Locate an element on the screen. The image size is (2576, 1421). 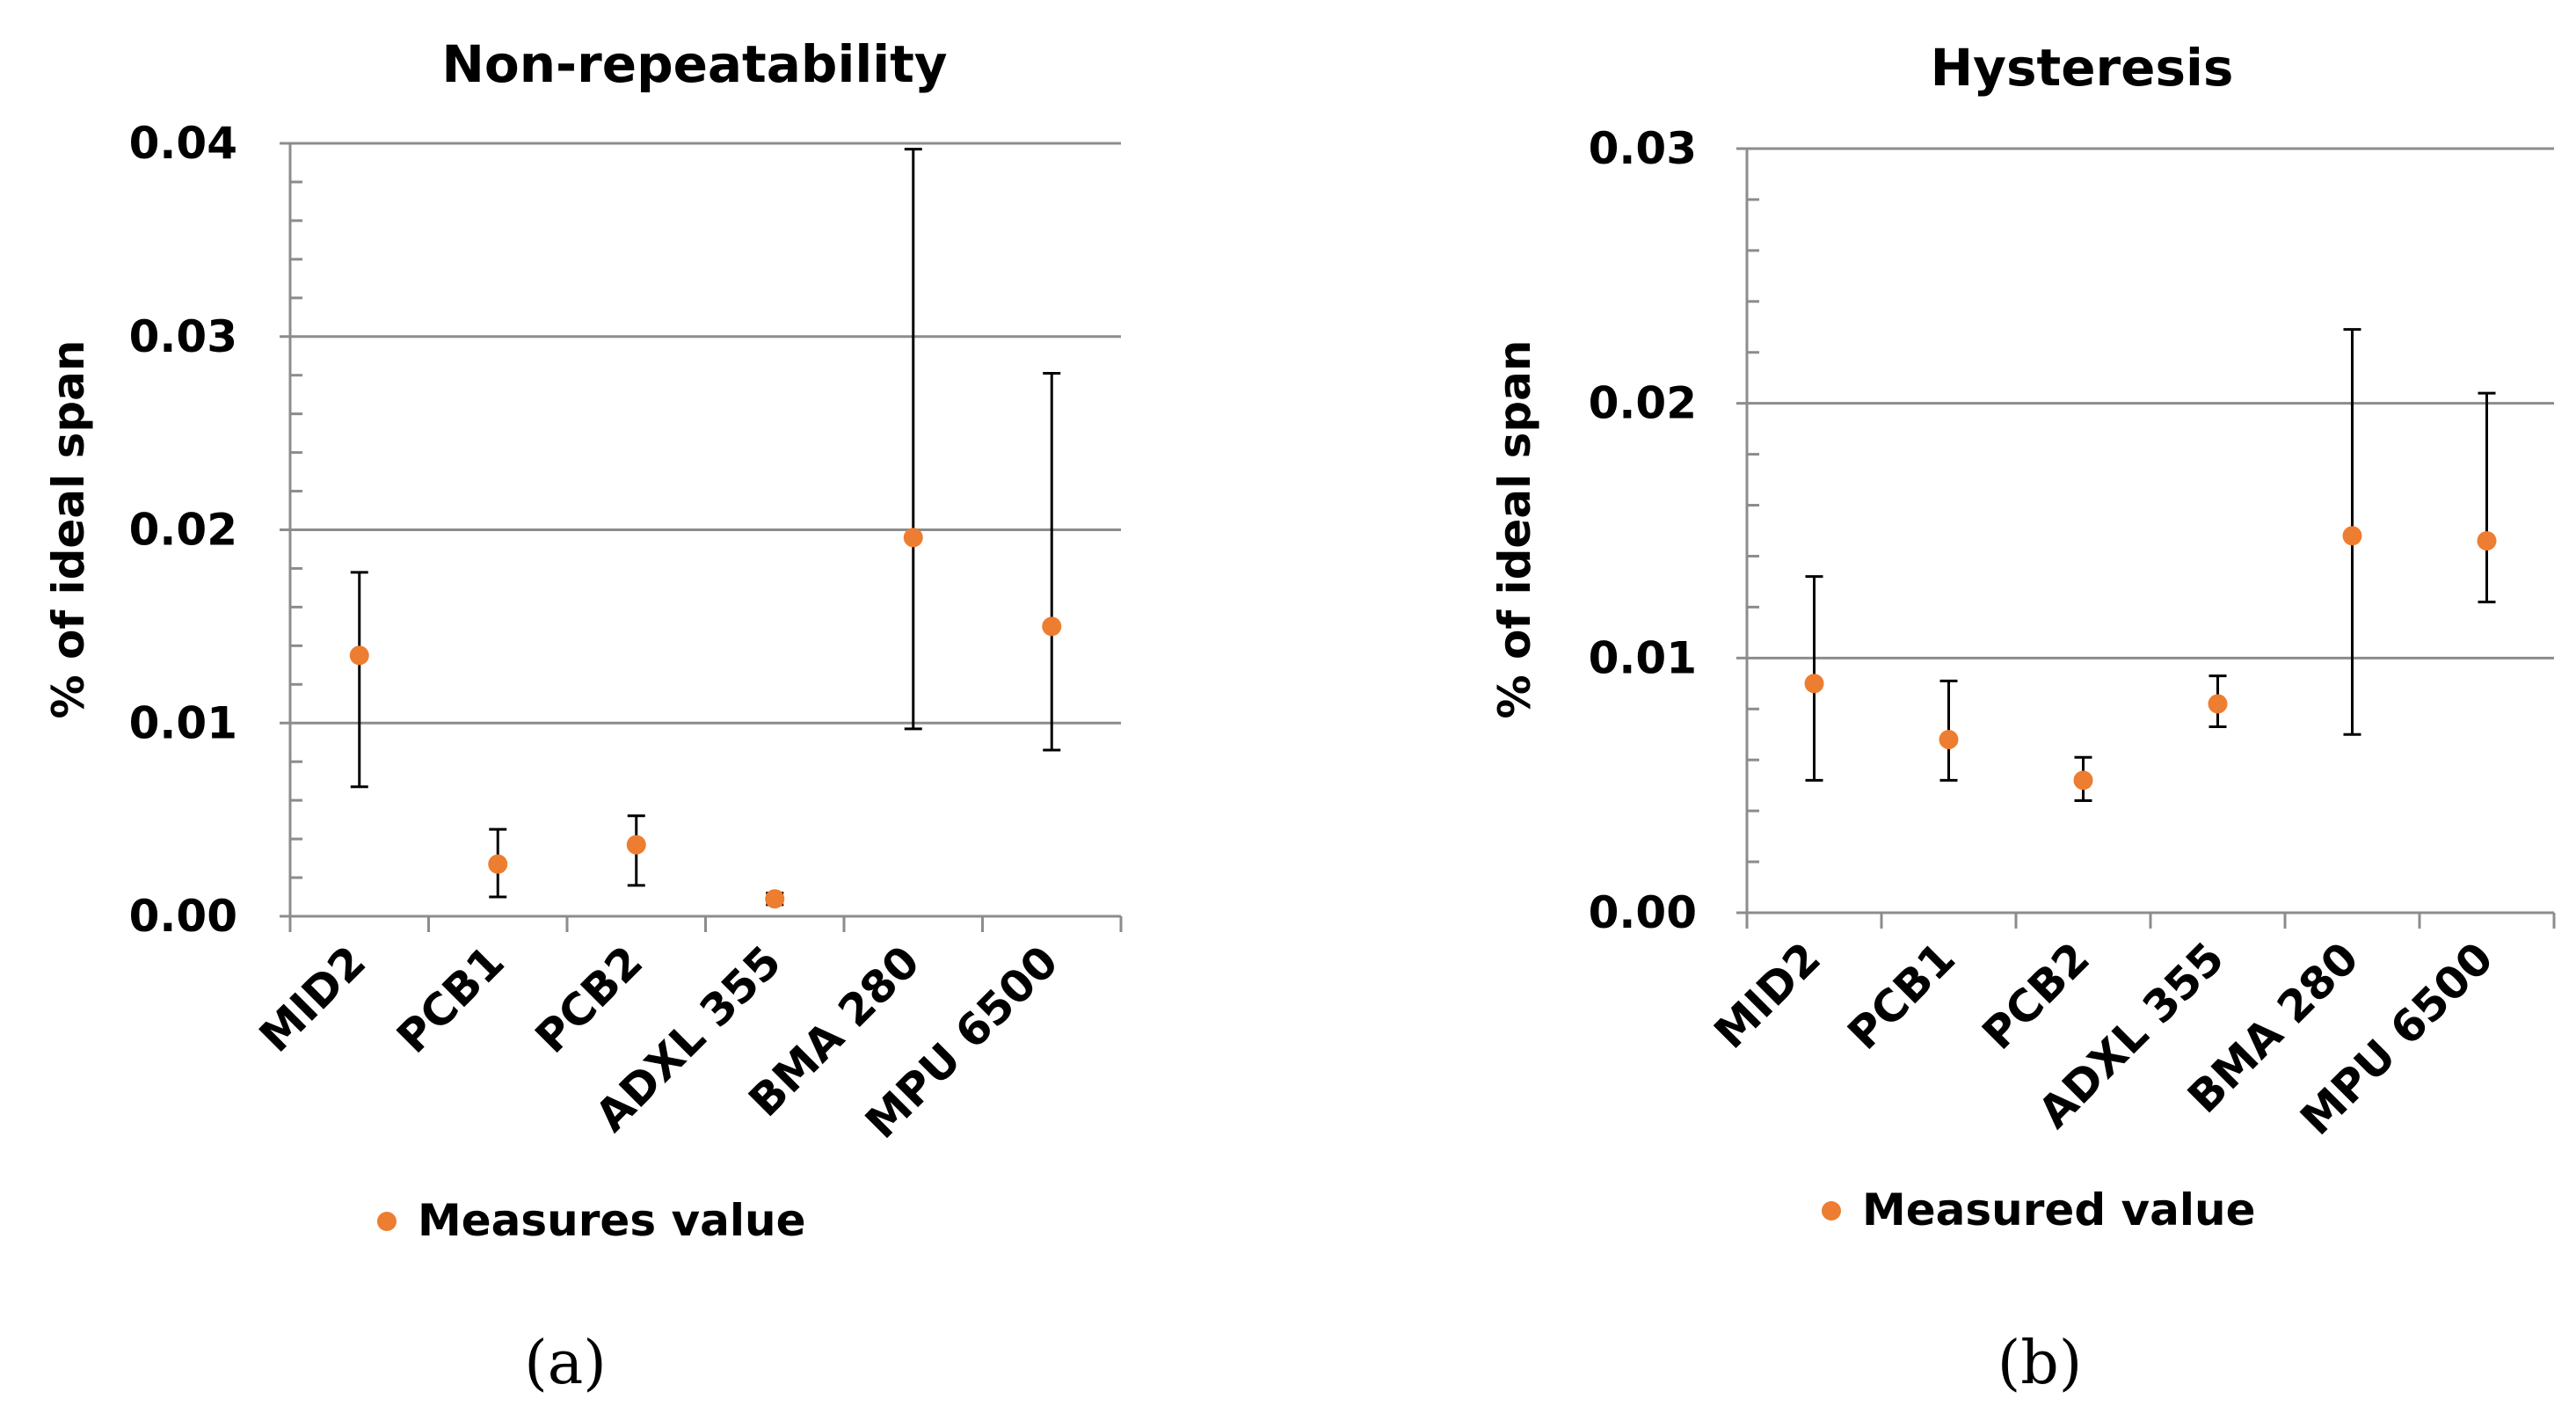
chart-title: Hysteresis is located at coordinates (2082, 68).